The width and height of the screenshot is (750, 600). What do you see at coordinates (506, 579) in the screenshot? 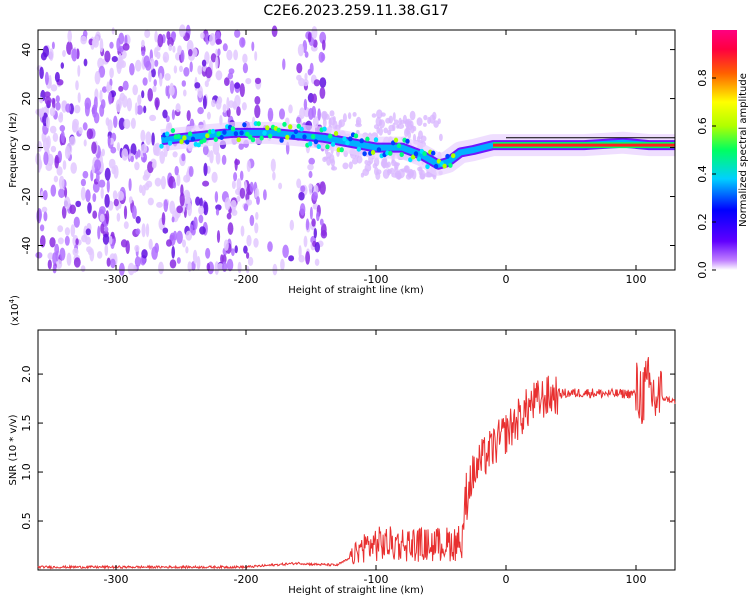
I see `x-tick-label: 0` at bounding box center [506, 579].